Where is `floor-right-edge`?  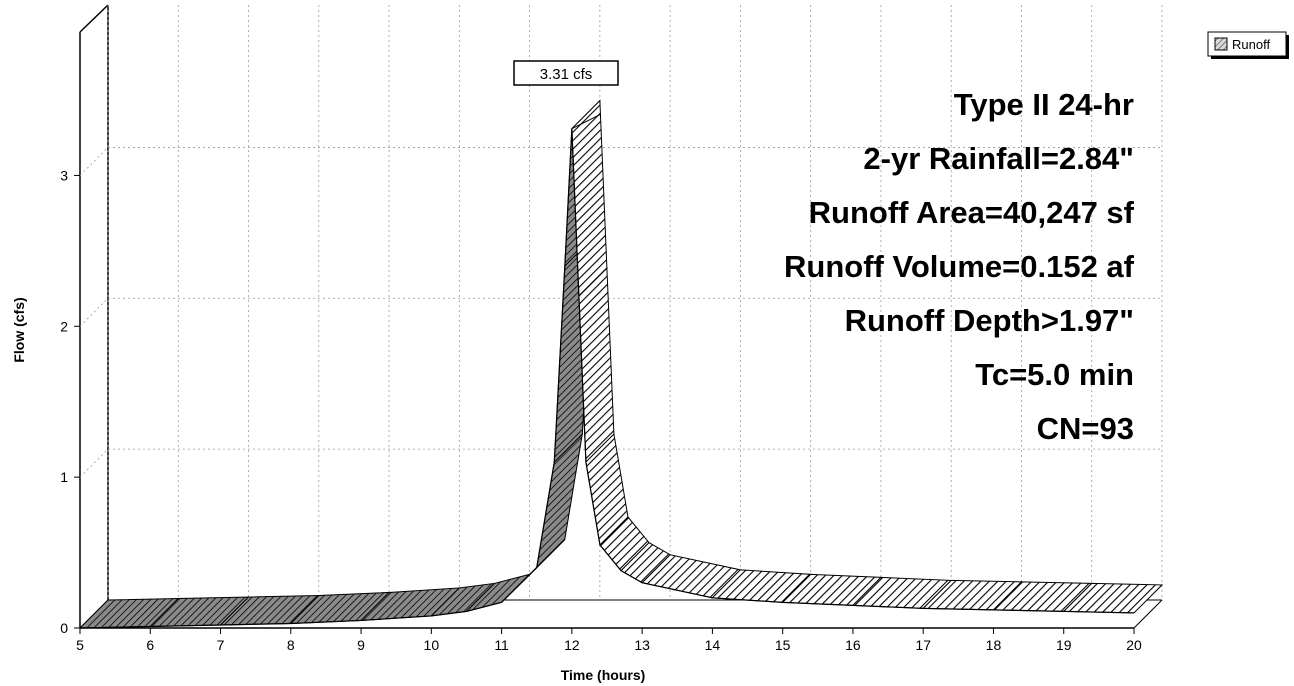 floor-right-edge is located at coordinates (1148, 614).